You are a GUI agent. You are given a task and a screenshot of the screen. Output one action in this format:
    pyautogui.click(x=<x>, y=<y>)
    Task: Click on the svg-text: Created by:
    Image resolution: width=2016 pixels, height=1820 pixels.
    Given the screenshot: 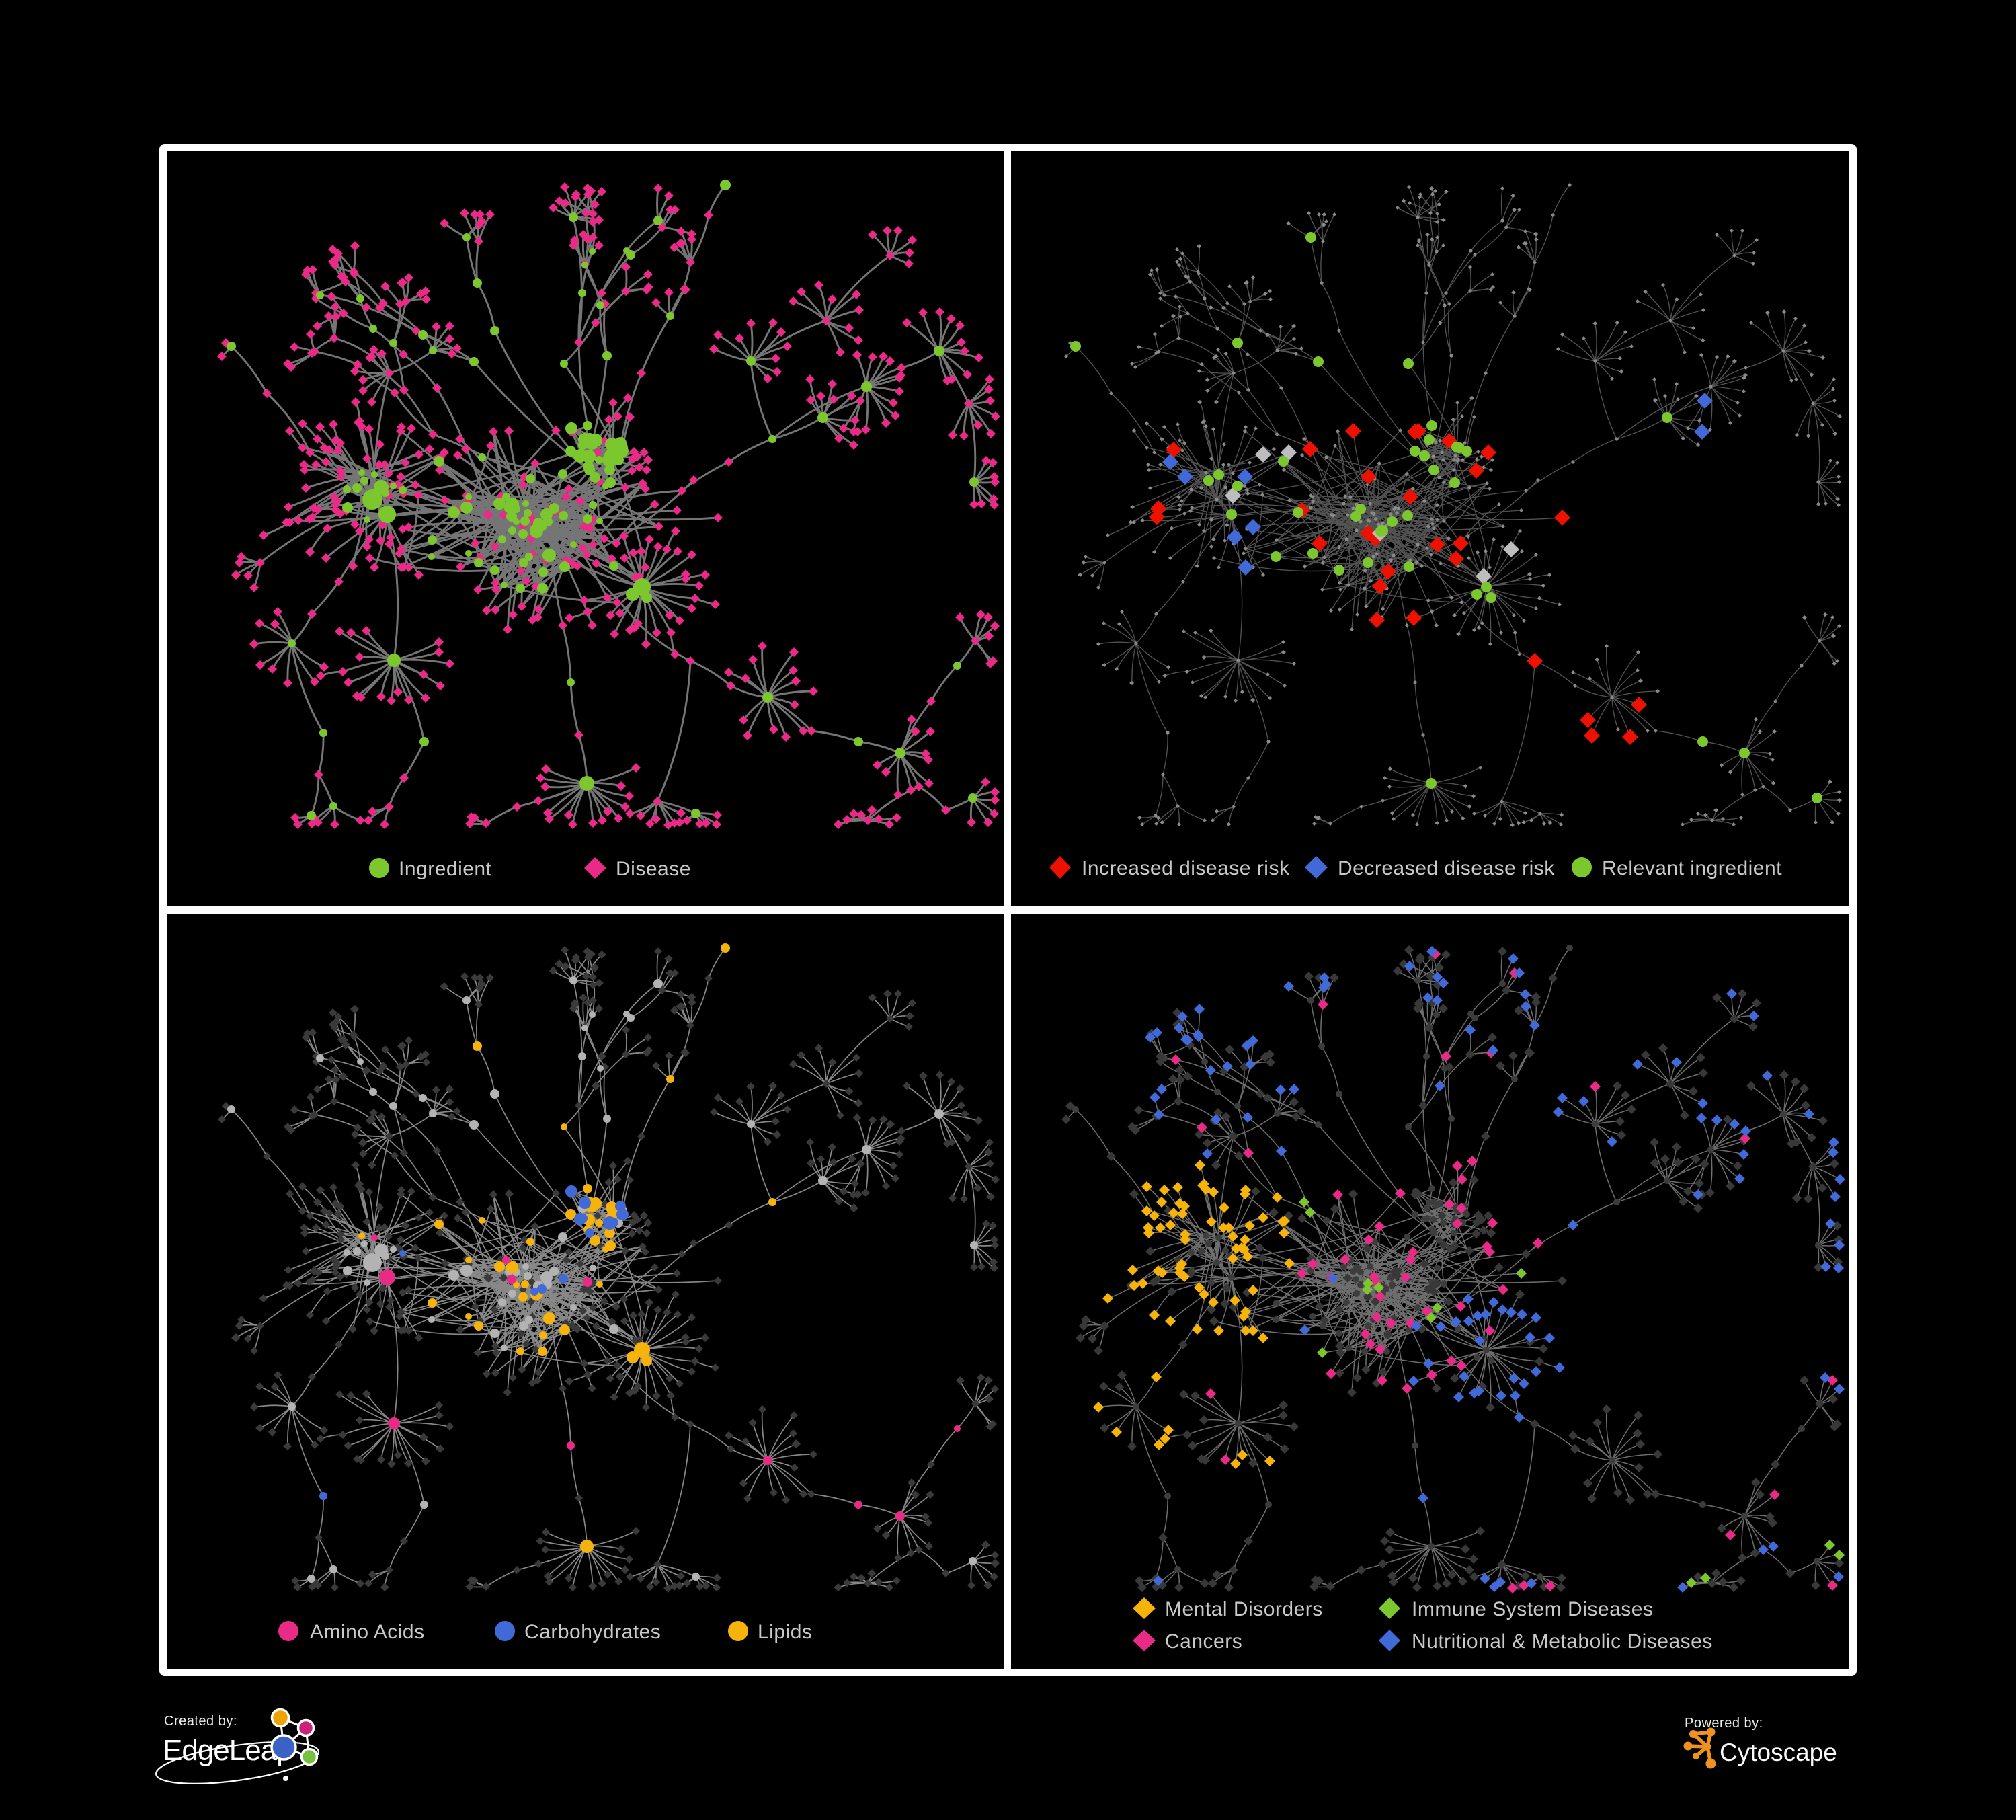 What is the action you would take?
    pyautogui.click(x=200, y=1721)
    